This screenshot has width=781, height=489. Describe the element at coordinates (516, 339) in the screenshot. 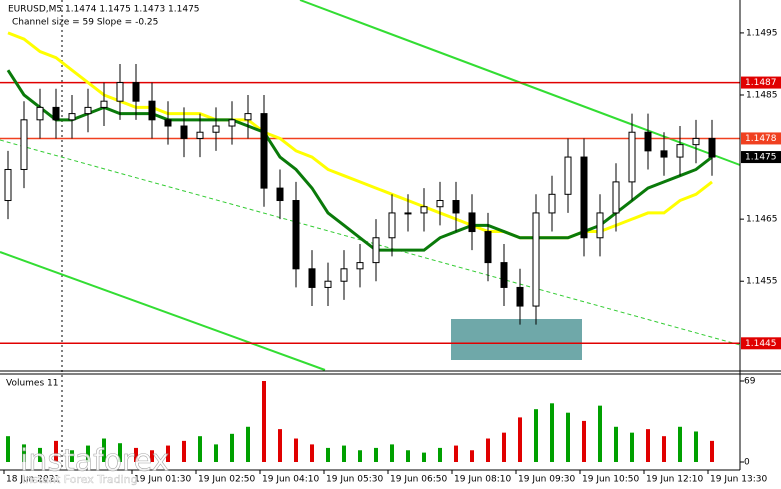

I see `support-zone` at that location.